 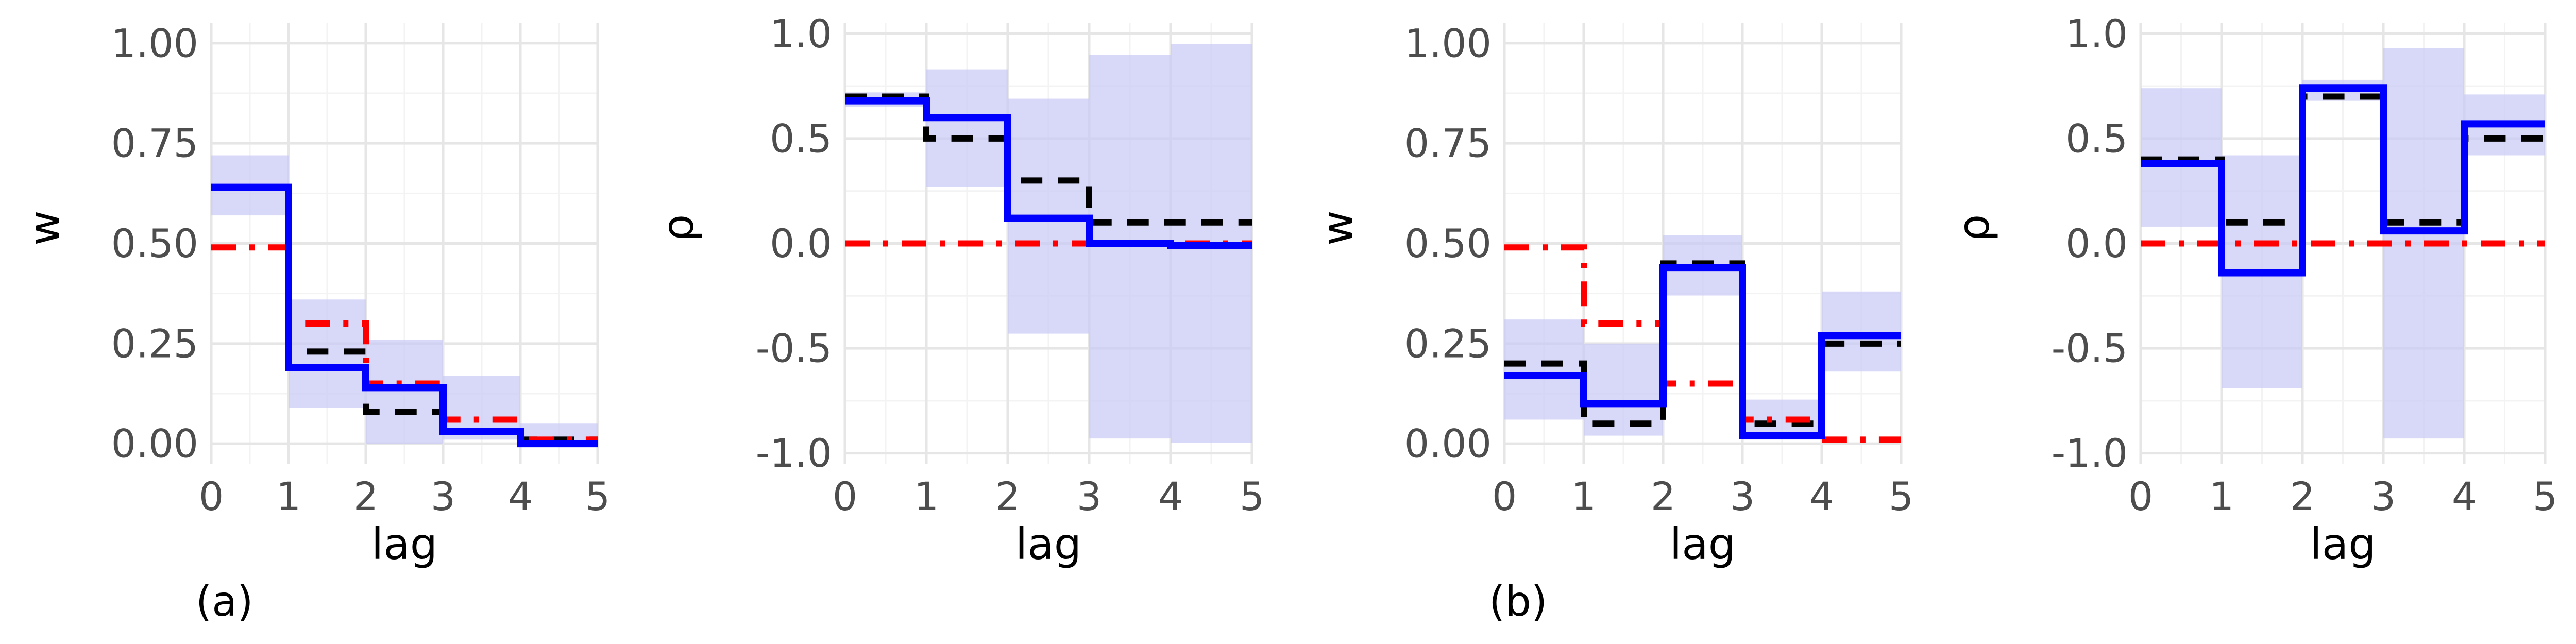 What do you see at coordinates (1518, 601) in the screenshot?
I see `panel-tag: (b)` at bounding box center [1518, 601].